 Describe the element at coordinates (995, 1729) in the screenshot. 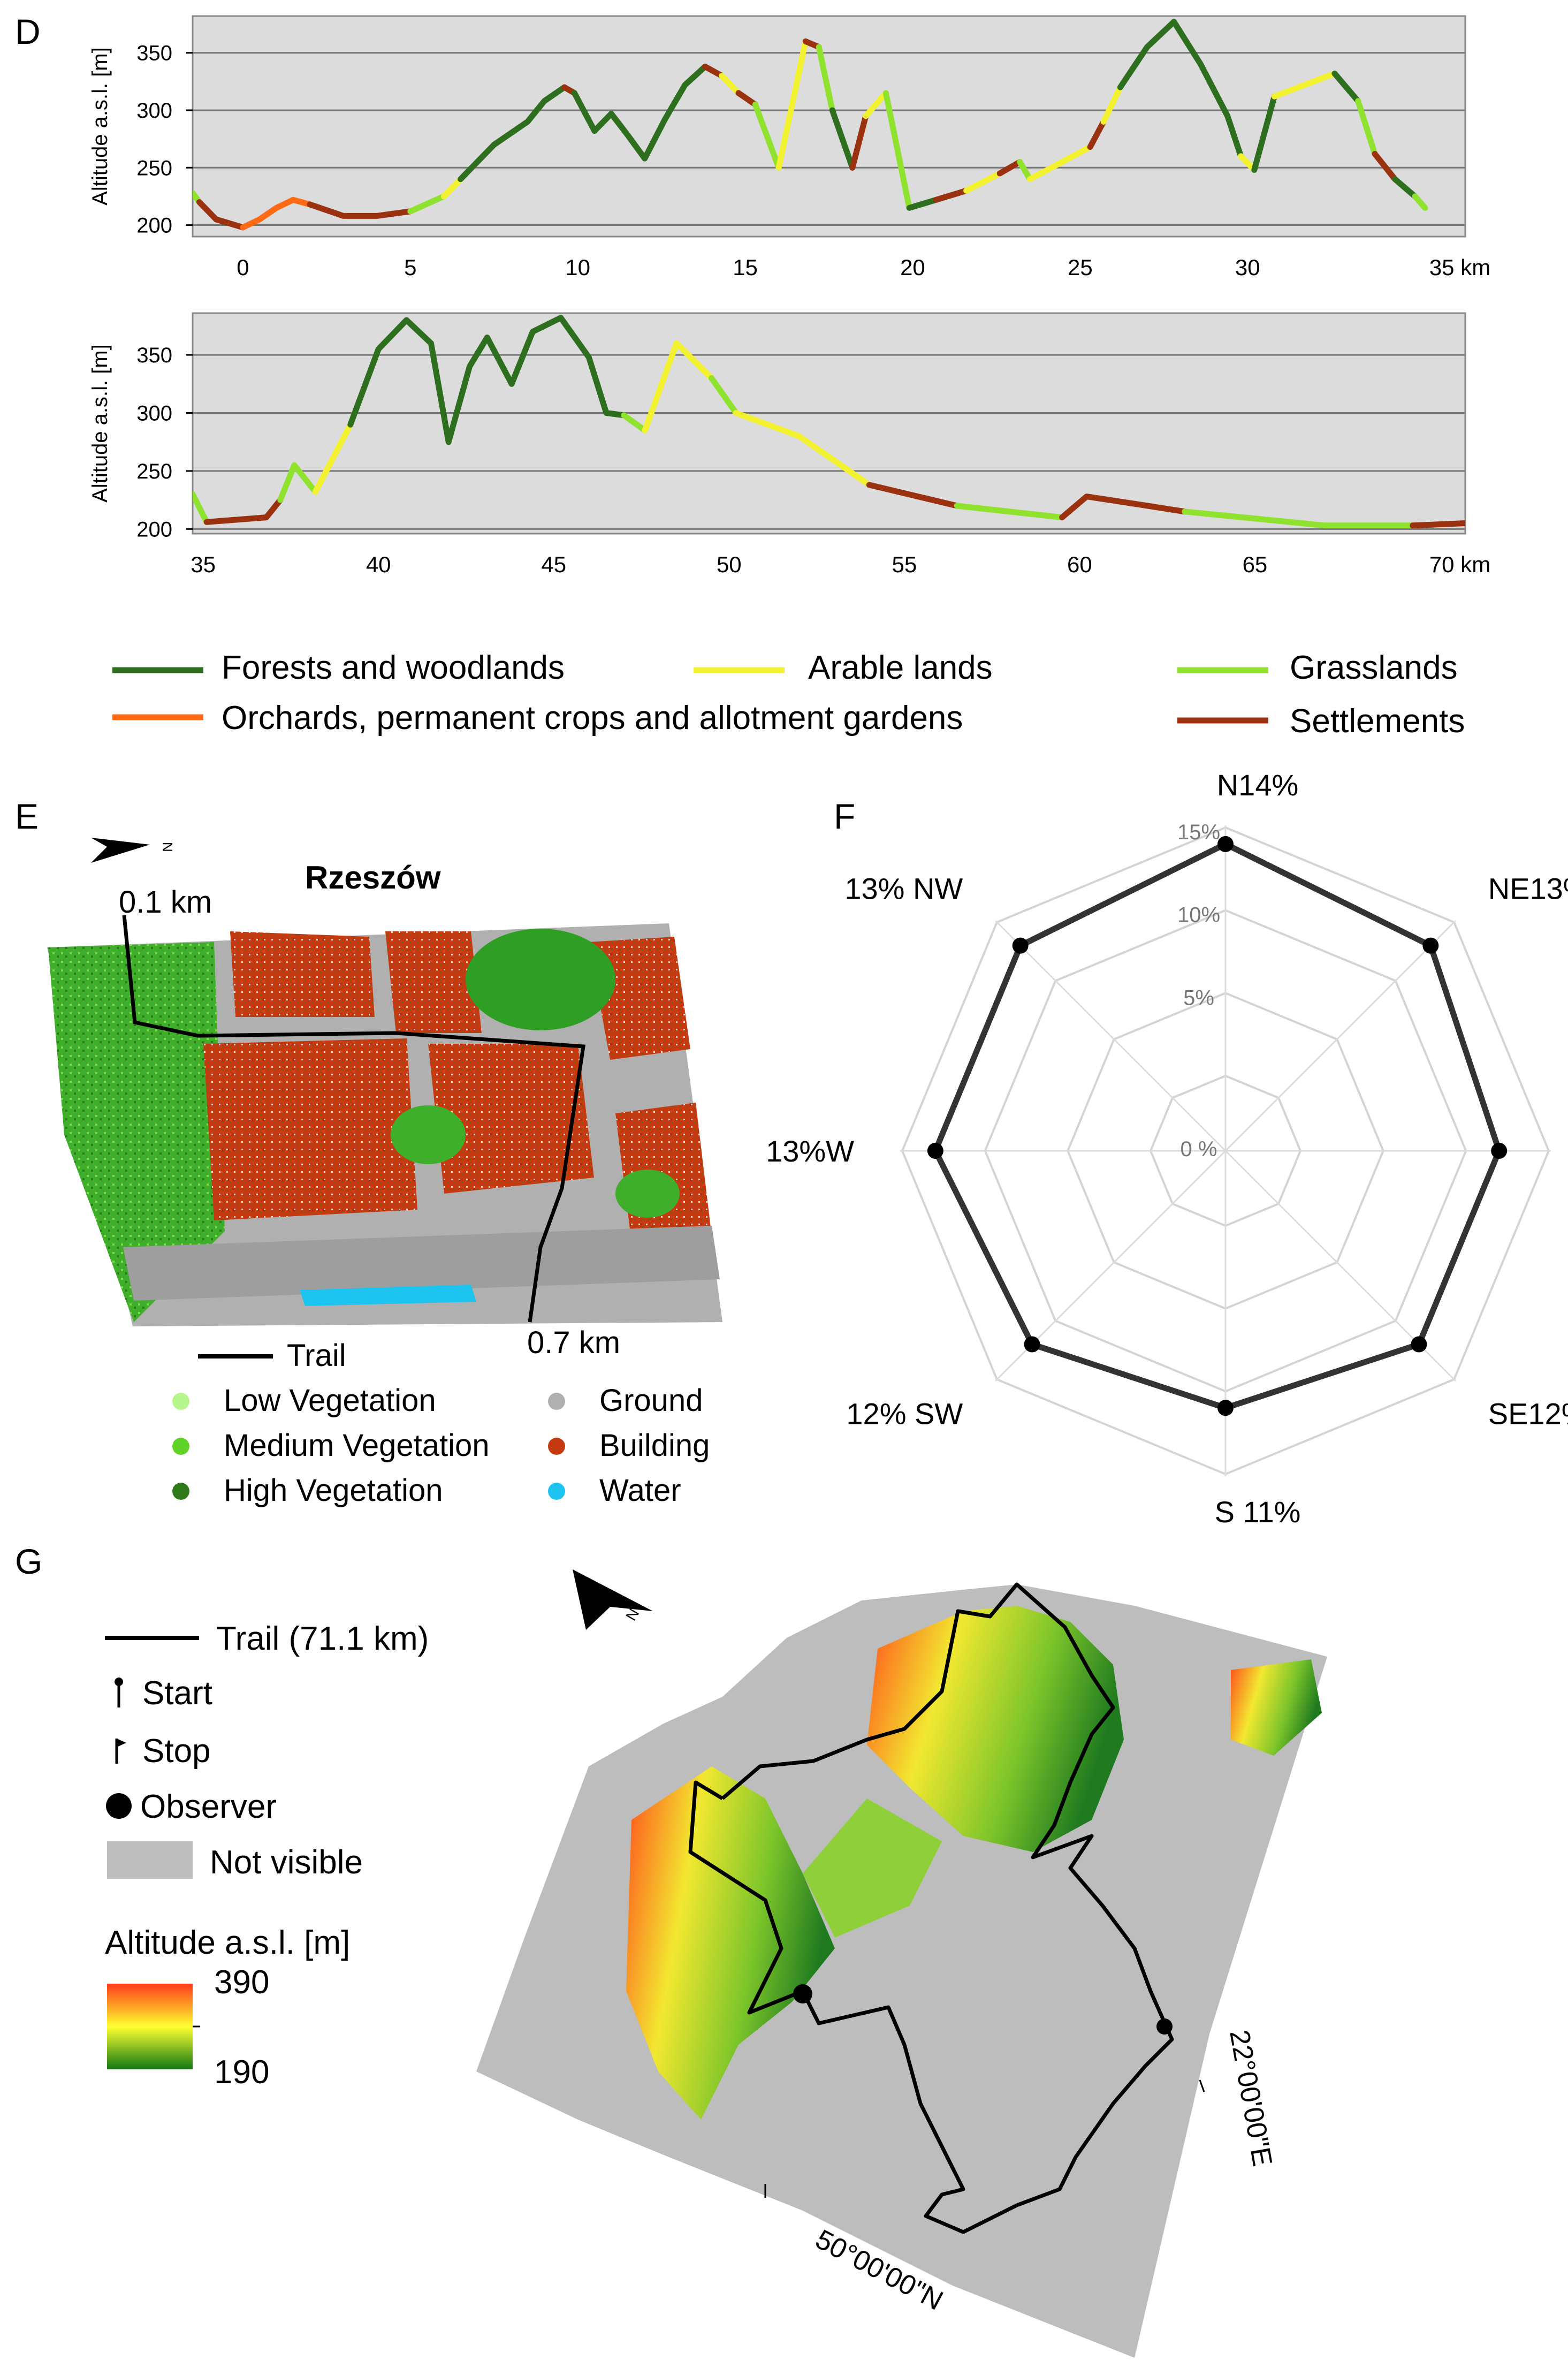

I see `visible-terrain-north` at that location.